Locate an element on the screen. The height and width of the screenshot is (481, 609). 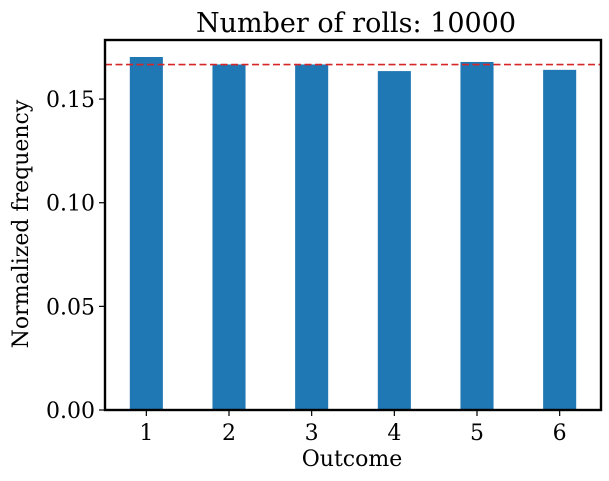
x-tick-label: 1 is located at coordinates (146, 433).